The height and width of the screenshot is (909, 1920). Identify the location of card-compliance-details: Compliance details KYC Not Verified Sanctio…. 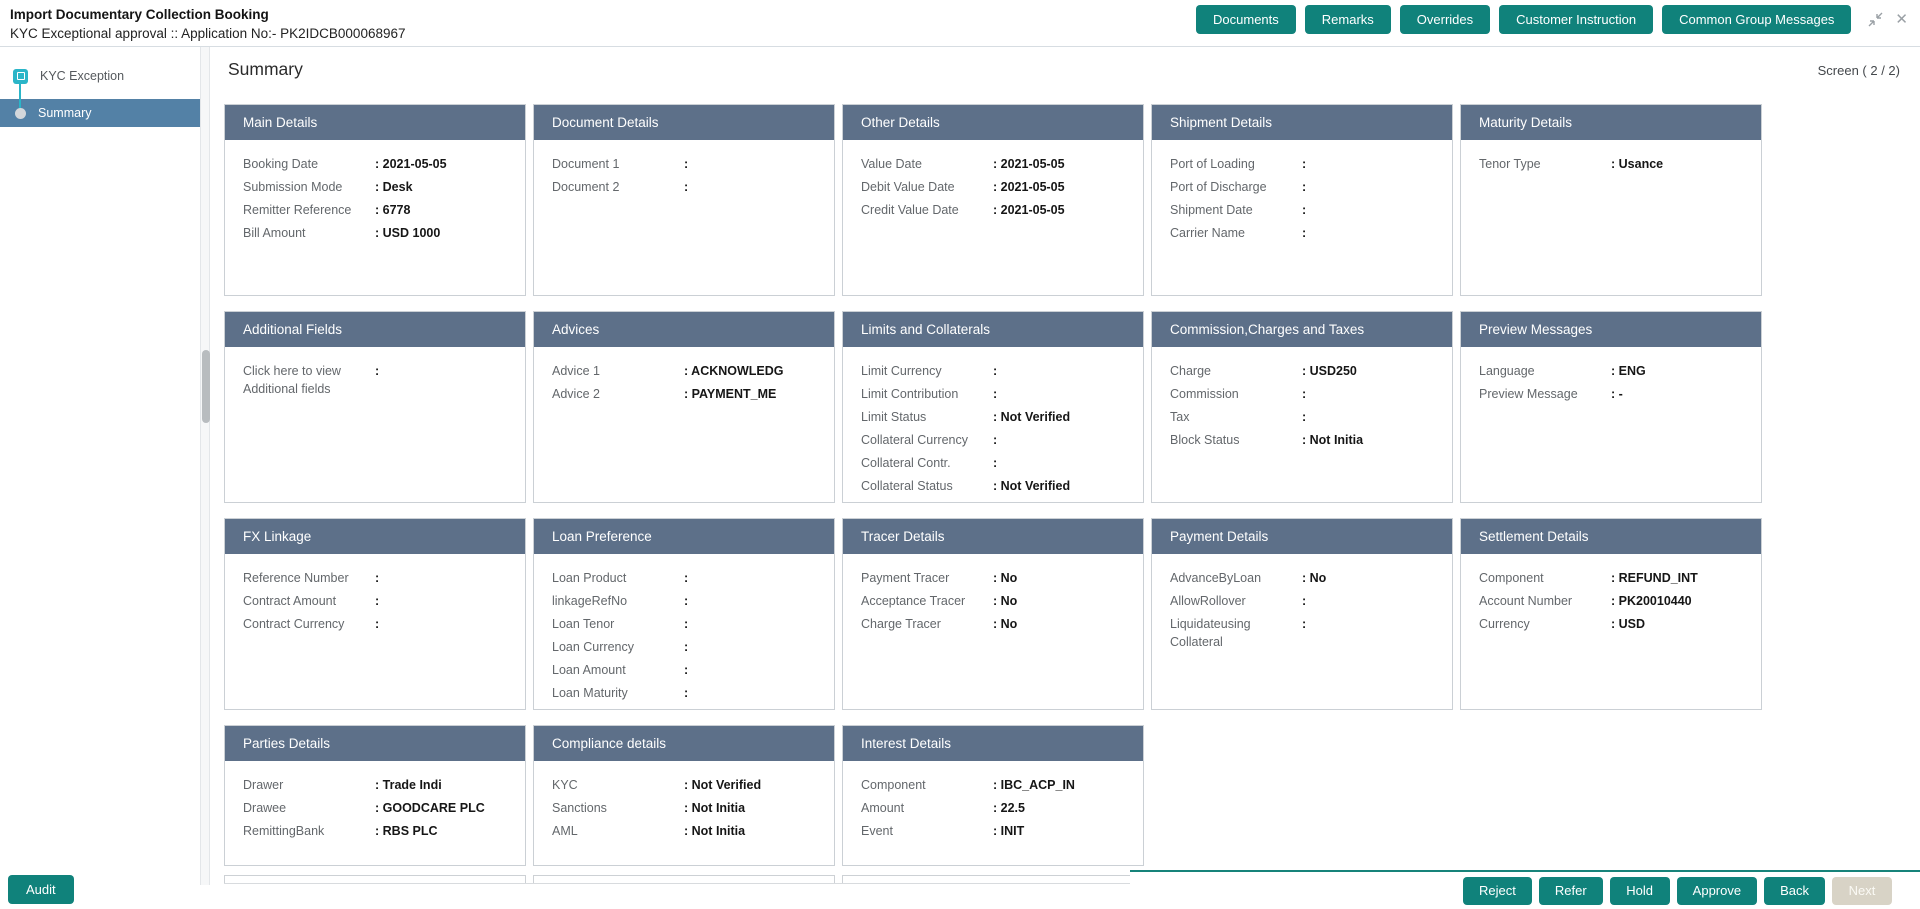
(684, 795).